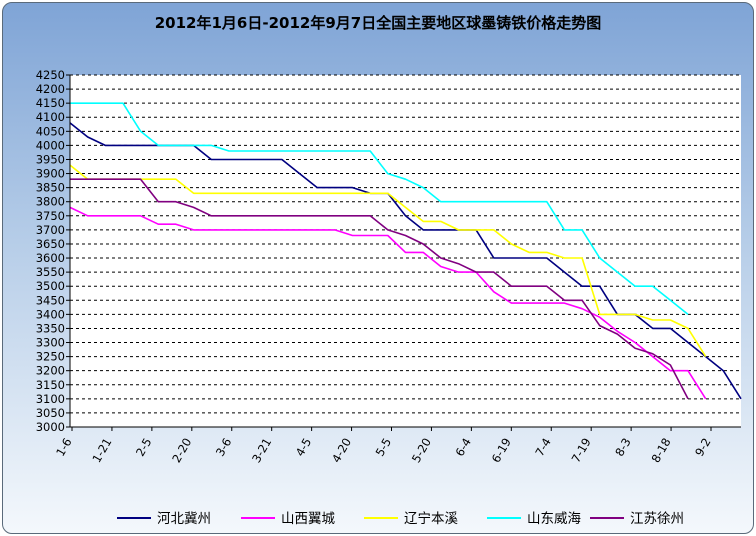 Image resolution: width=756 pixels, height=536 pixels. Describe the element at coordinates (703, 447) in the screenshot. I see `x-tick-label: 9-2` at that location.